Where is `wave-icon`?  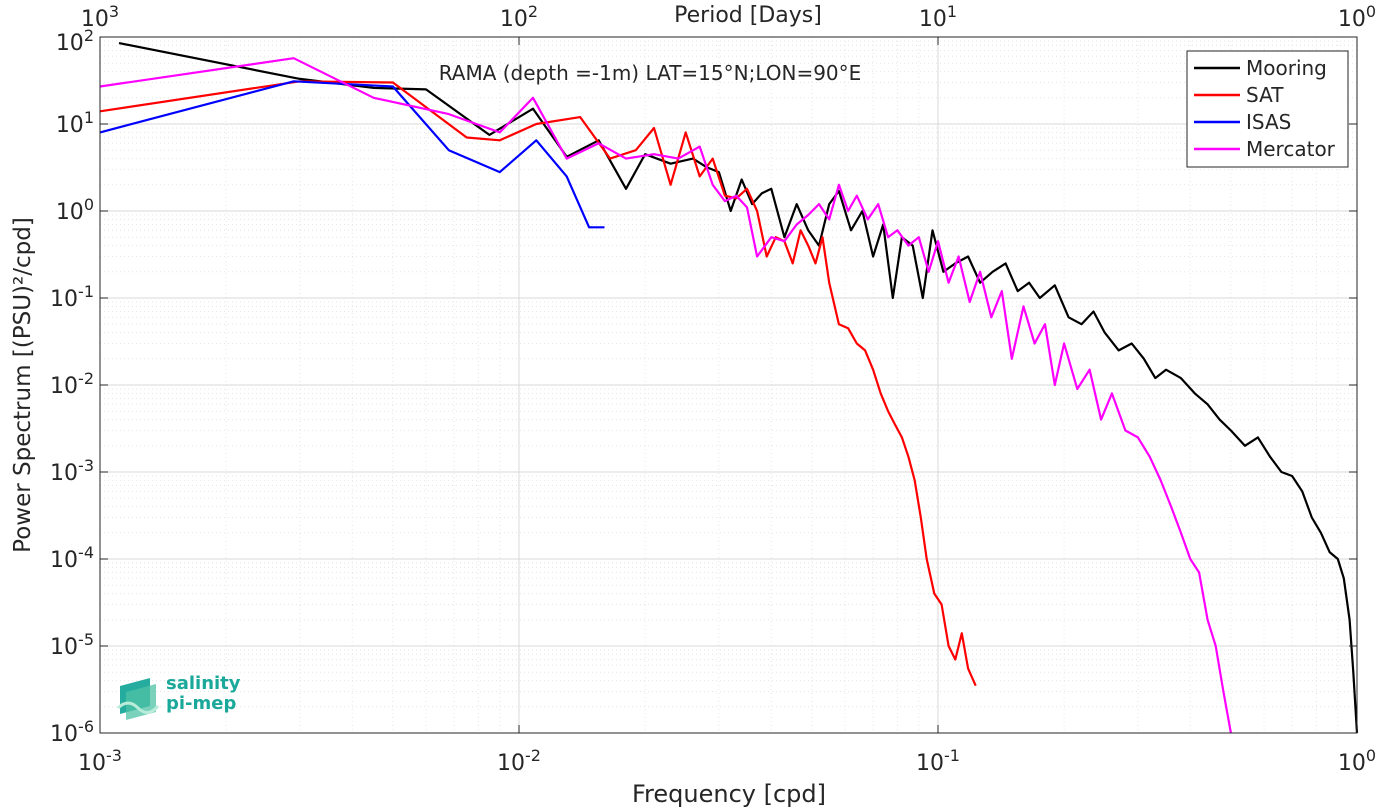 wave-icon is located at coordinates (138, 699).